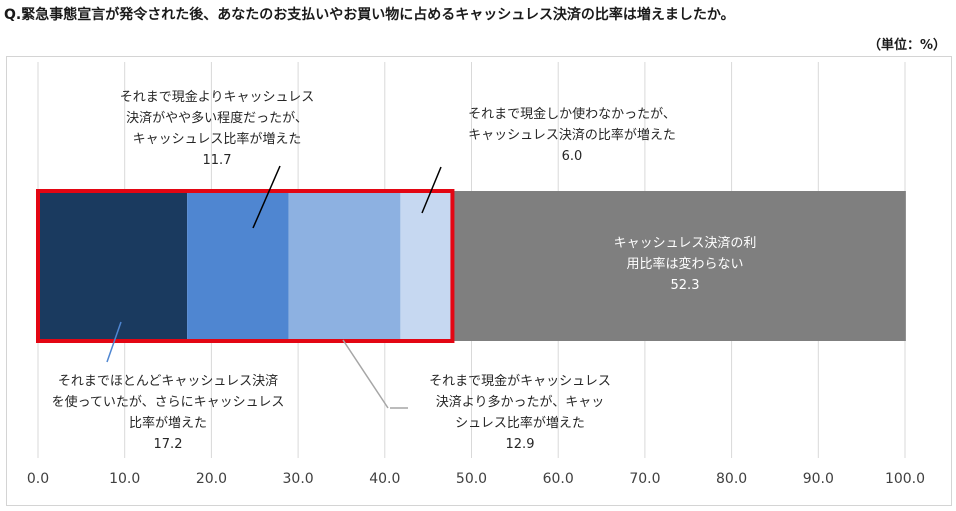  Describe the element at coordinates (217, 97) in the screenshot. I see `segment-label-line: それまで現金よりキャッシュレス` at that location.